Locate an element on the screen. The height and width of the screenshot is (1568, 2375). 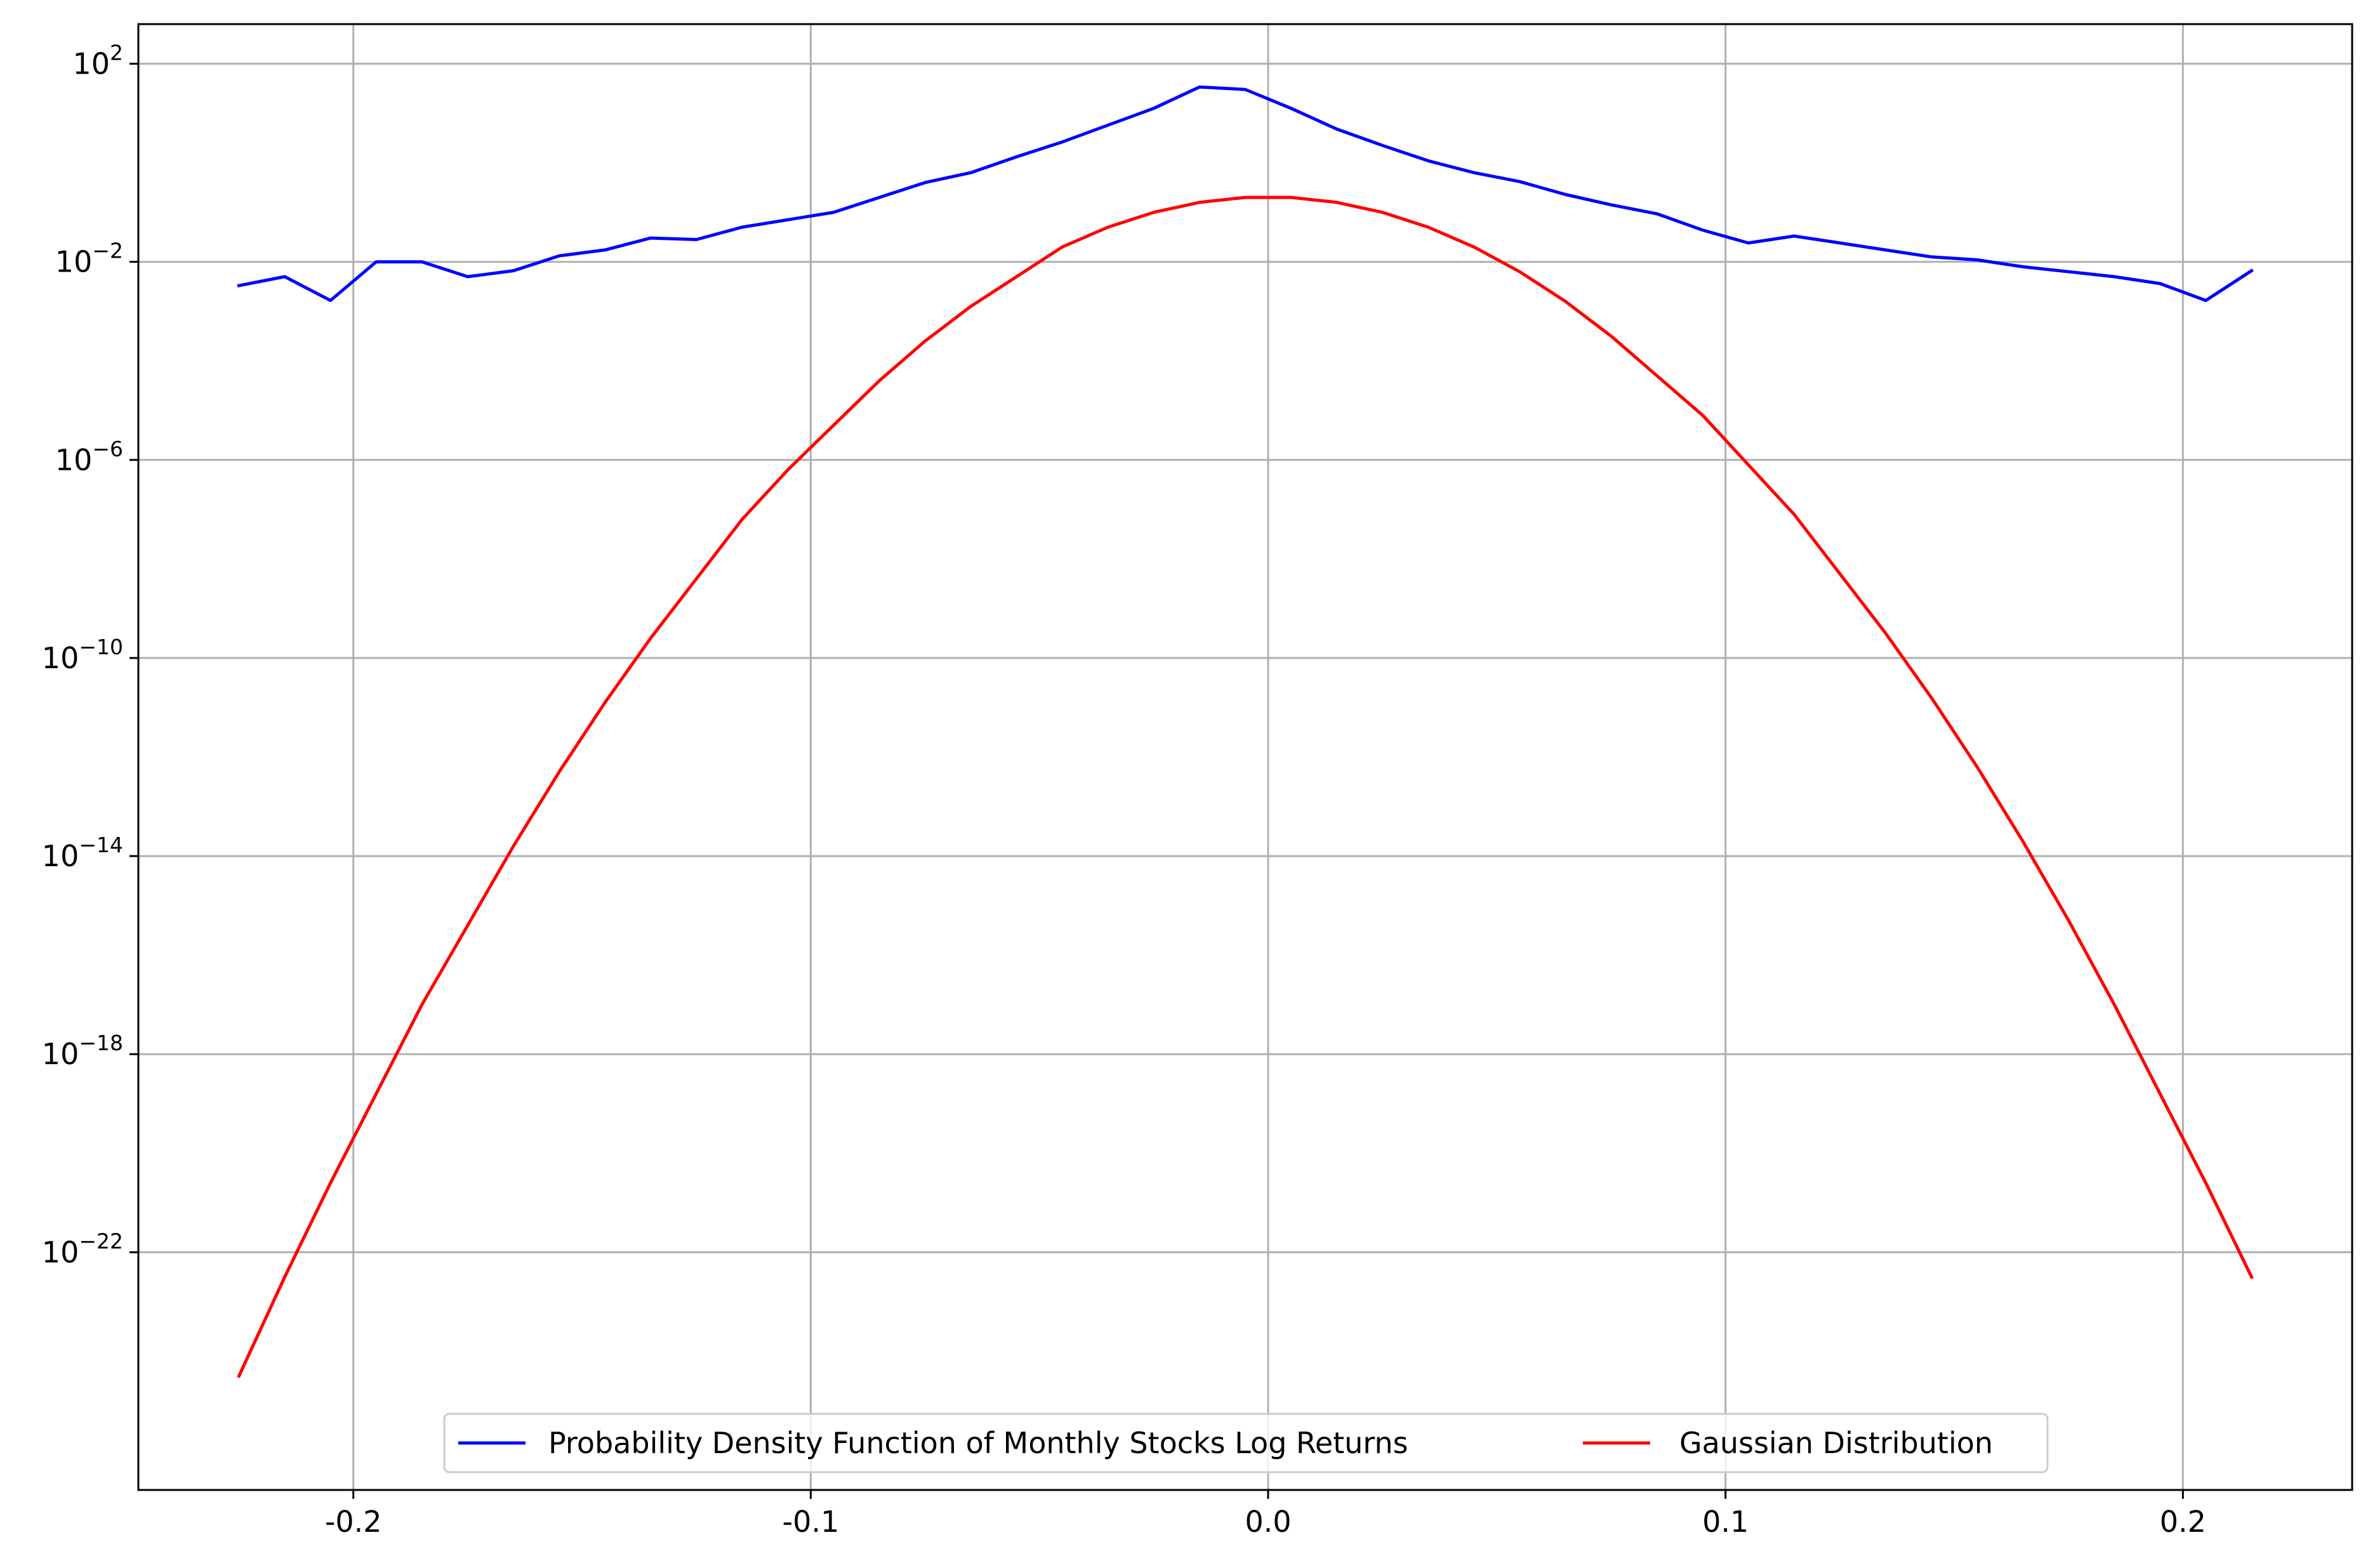
y-tick-exponent: −6 is located at coordinates (107, 449).